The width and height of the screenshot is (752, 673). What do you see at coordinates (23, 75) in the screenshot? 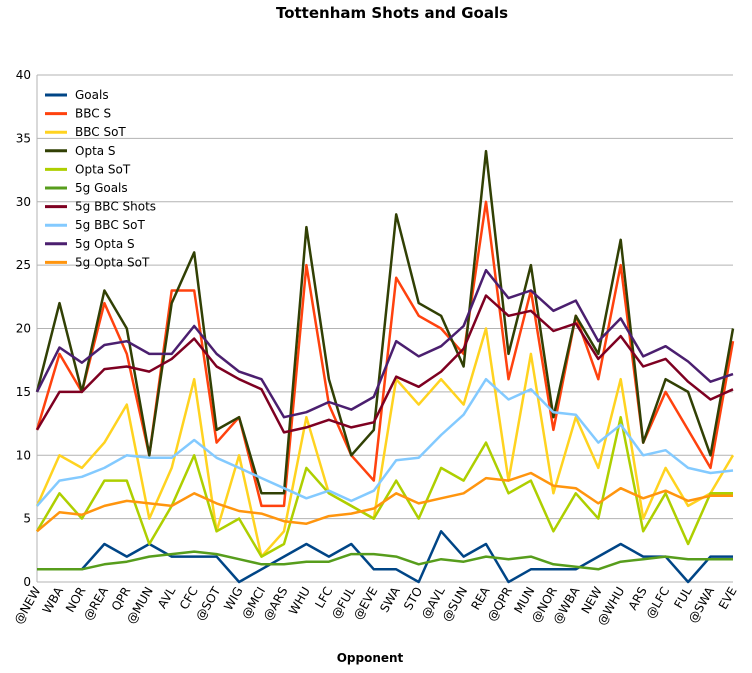
I see `y-tick-label: 40` at bounding box center [23, 75].